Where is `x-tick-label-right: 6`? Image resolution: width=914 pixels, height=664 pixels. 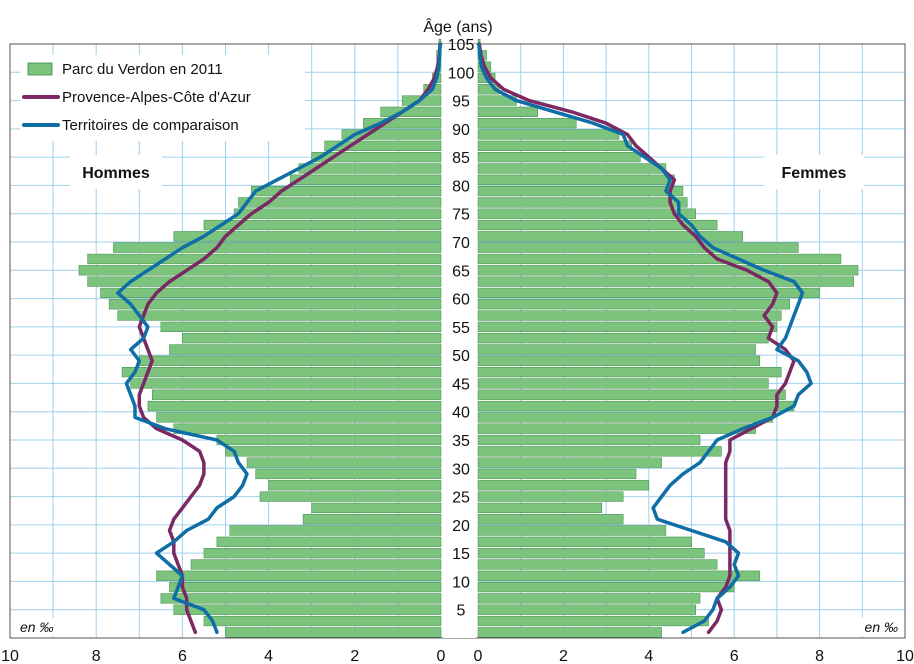
x-tick-label-right: 6 is located at coordinates (734, 656).